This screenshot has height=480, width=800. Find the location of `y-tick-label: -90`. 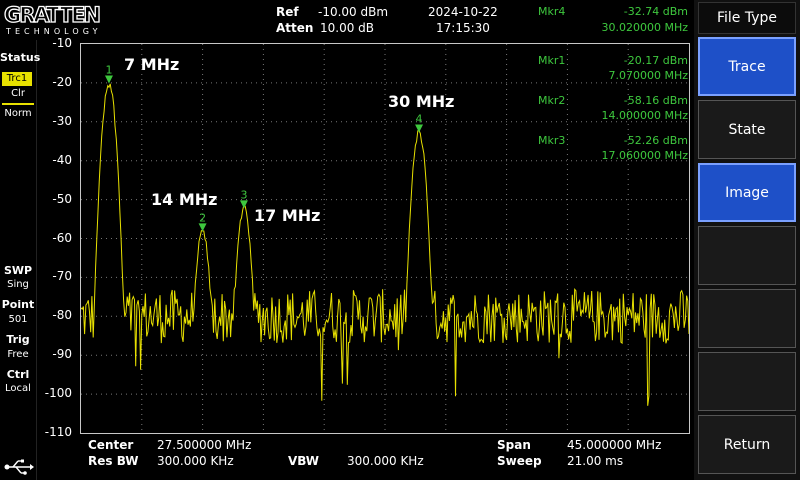

y-tick-label: -90 is located at coordinates (62, 354).